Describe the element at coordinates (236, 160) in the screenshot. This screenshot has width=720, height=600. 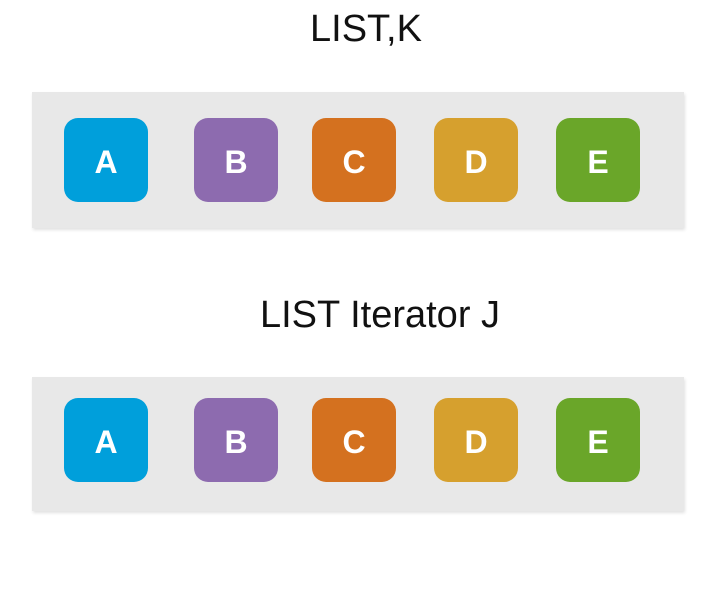
I see `list-k-item-b: B` at that location.